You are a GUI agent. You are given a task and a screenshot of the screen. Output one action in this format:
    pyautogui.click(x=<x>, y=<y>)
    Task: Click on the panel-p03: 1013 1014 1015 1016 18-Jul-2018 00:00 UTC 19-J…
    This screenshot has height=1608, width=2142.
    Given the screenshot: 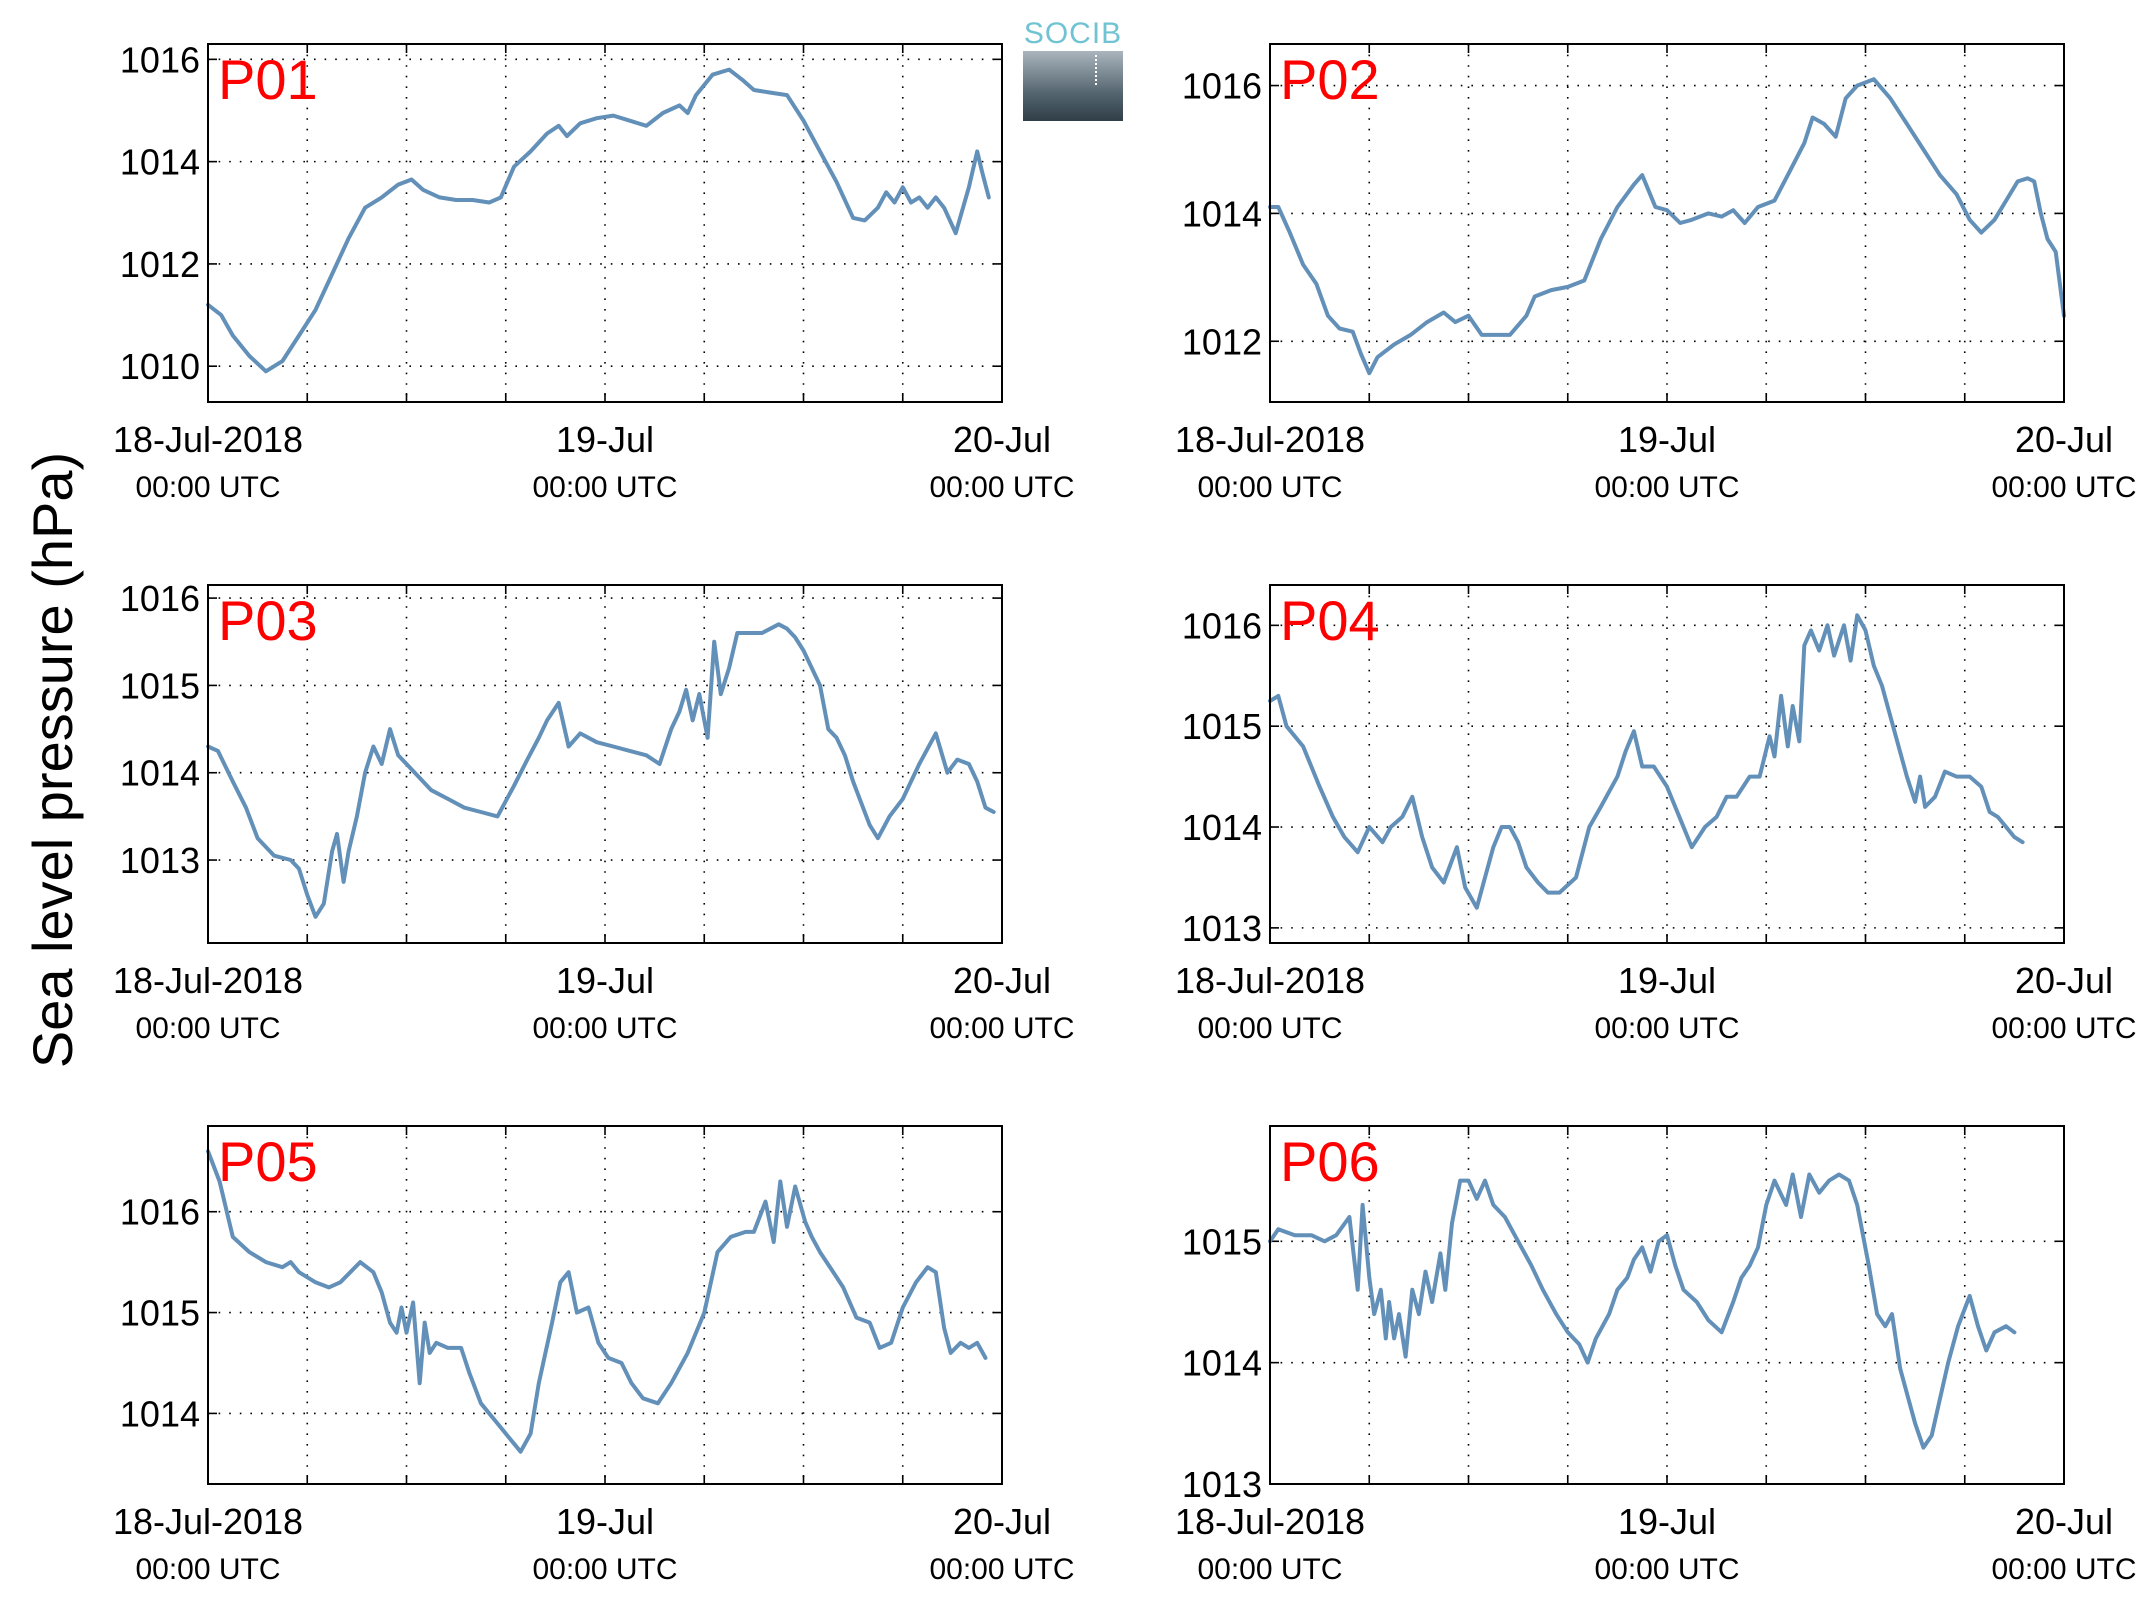 What is the action you would take?
    pyautogui.click(x=594, y=811)
    